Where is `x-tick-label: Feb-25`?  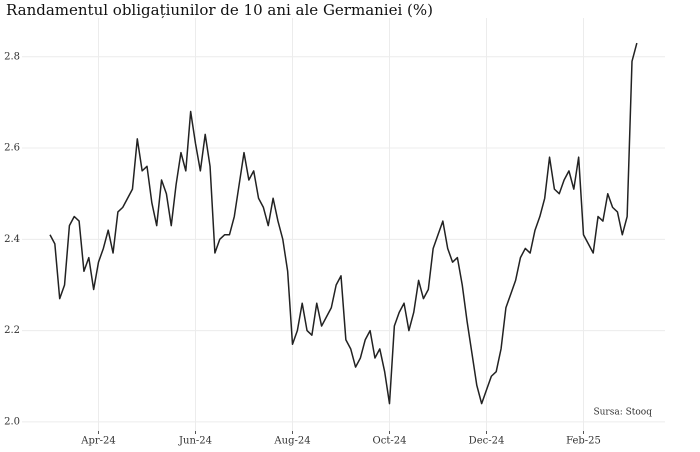
x-tick-label: Feb-25 is located at coordinates (583, 441).